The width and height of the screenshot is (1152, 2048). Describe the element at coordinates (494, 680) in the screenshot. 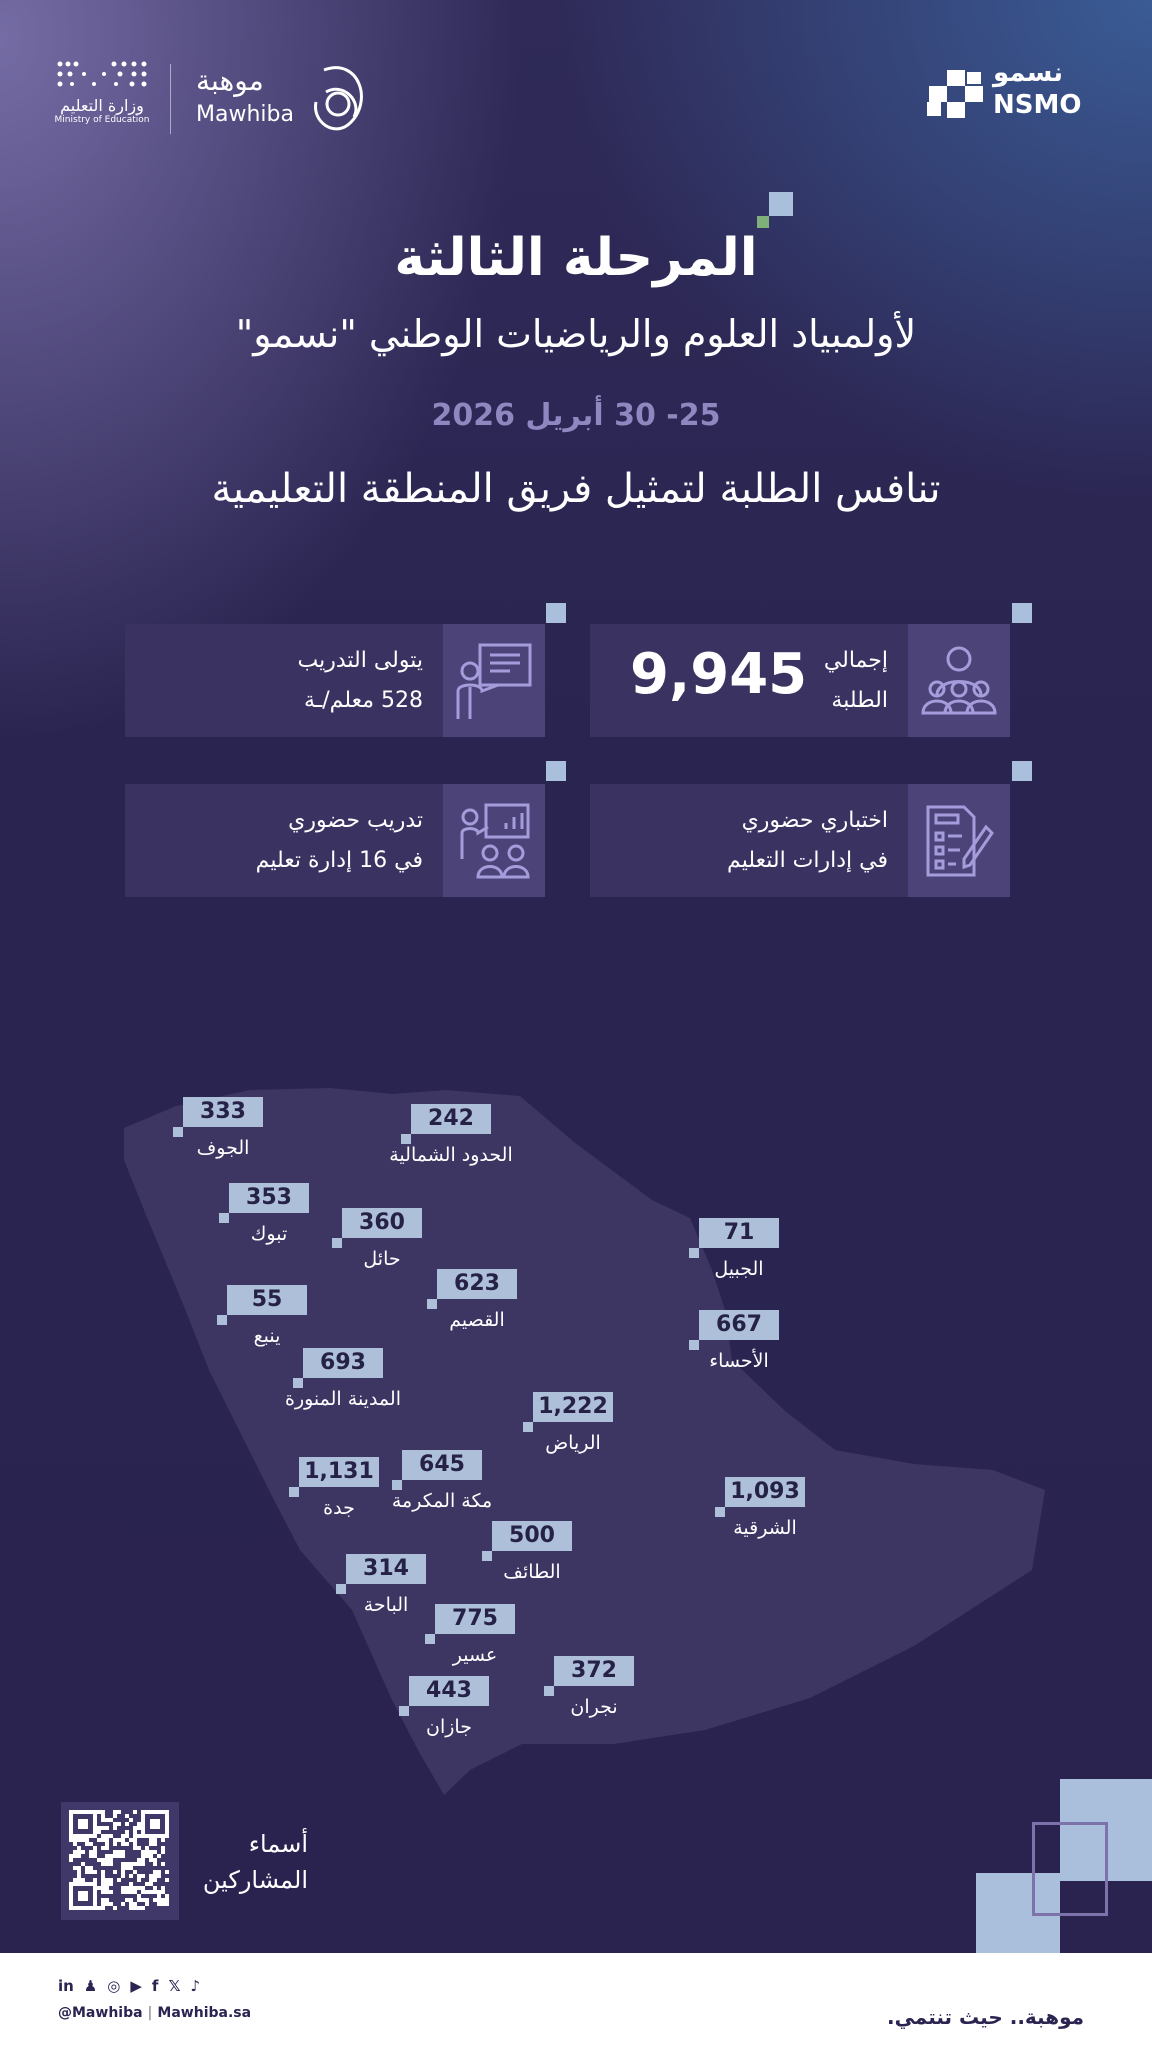

I see `teacher-board-icon` at that location.